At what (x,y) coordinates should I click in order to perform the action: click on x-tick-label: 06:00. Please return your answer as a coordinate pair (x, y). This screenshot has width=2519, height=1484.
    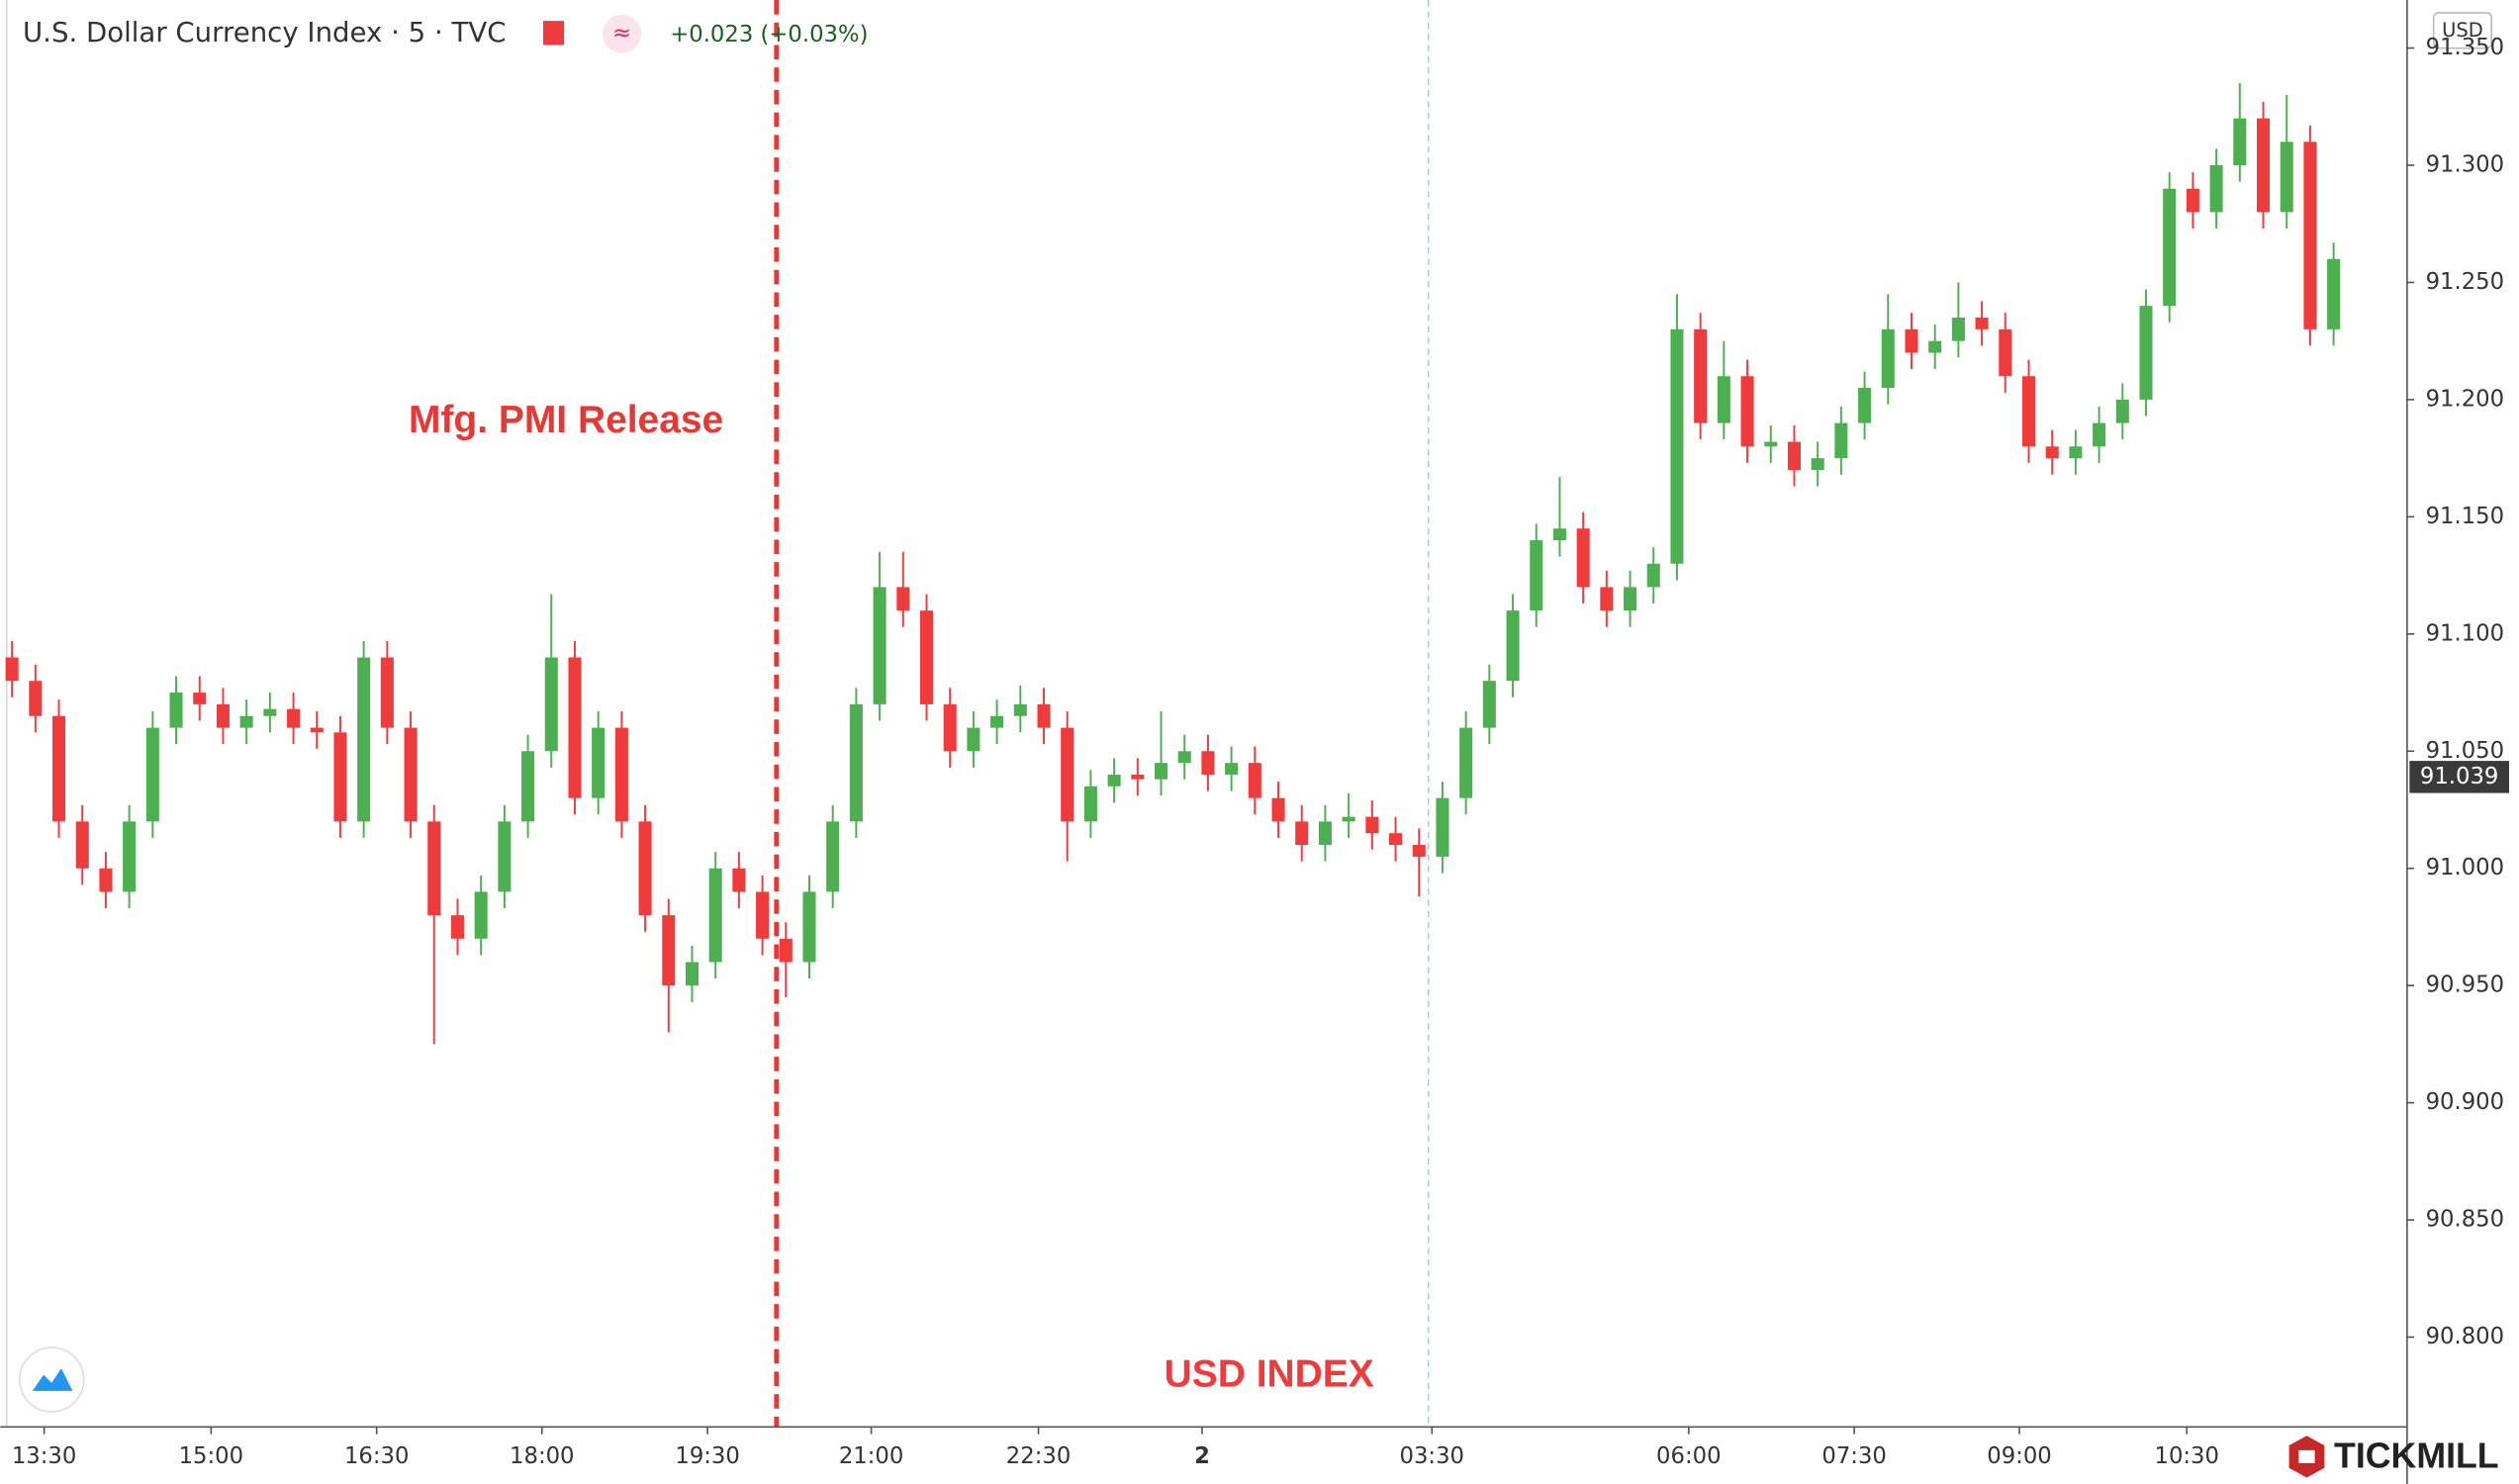
    Looking at the image, I should click on (1688, 1456).